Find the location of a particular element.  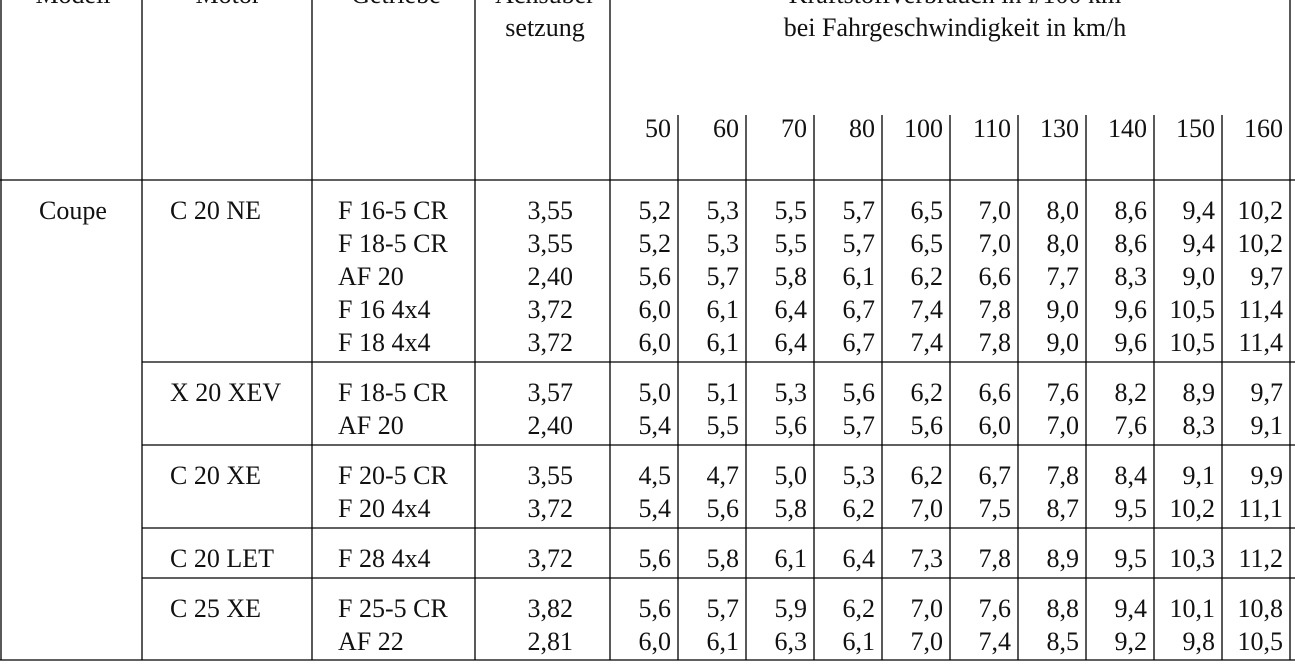

consumption-value: 11,4 is located at coordinates (1260, 342).